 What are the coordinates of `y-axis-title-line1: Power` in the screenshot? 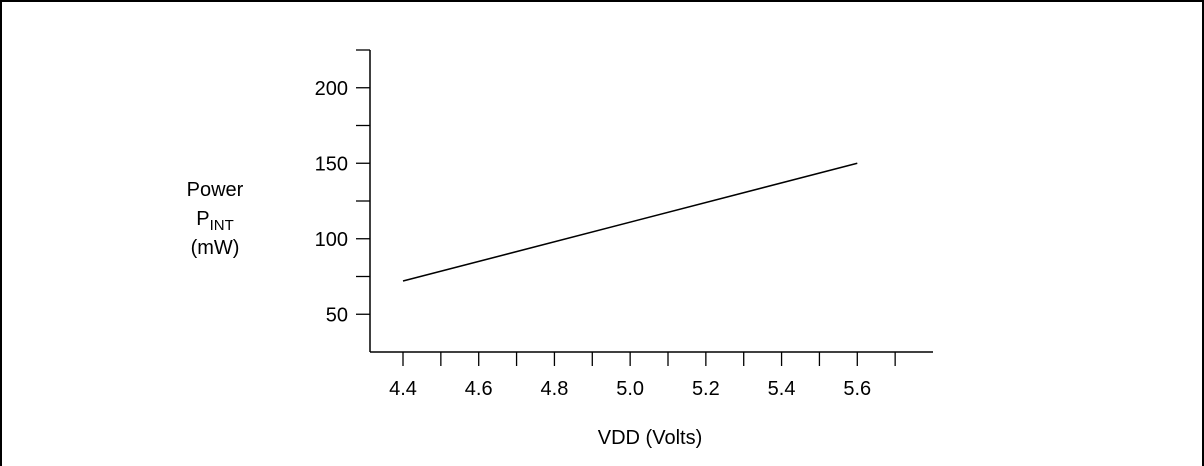 It's located at (215, 190).